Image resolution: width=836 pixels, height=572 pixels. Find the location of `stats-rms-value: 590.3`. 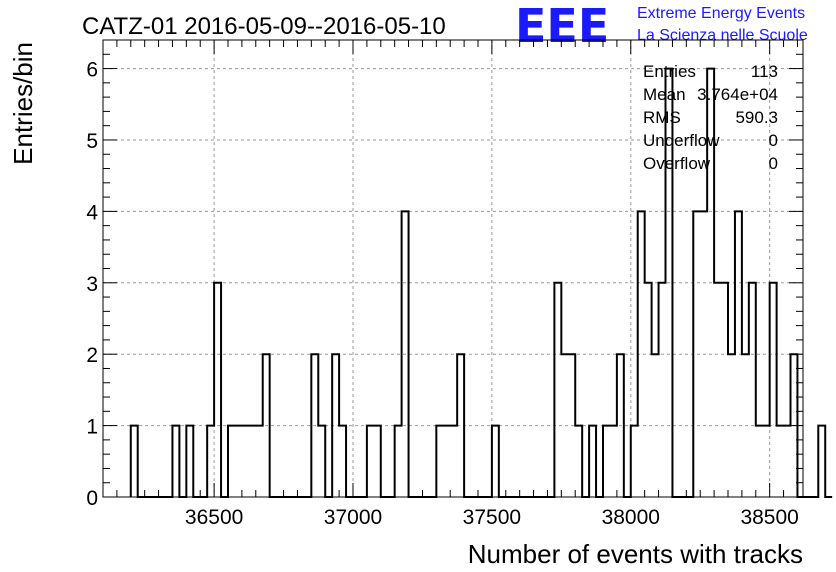

stats-rms-value: 590.3 is located at coordinates (756, 117).